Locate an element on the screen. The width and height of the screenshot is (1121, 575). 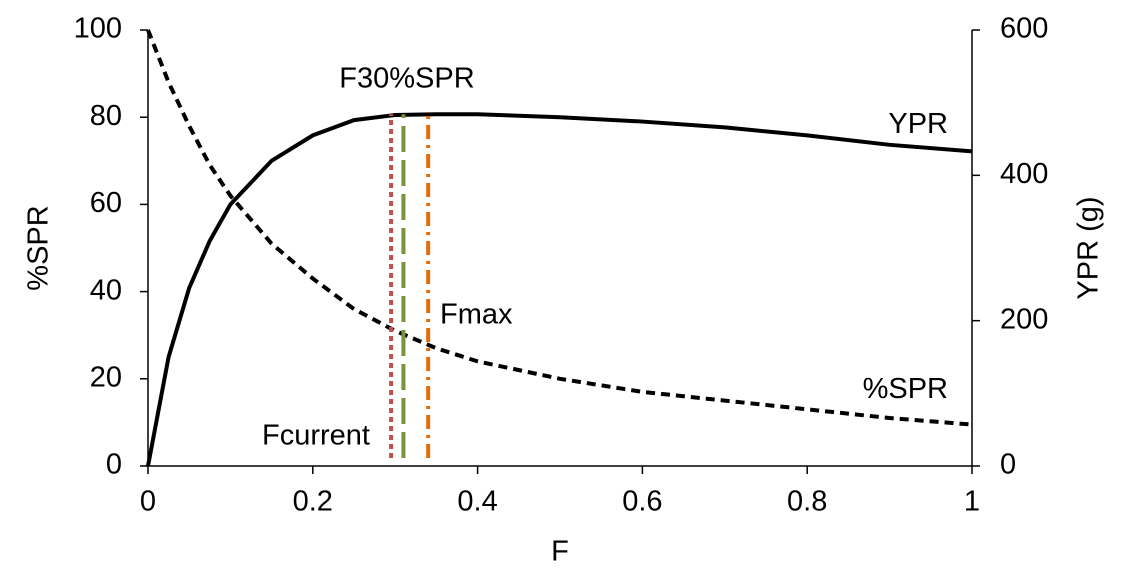
y-axis-label: %SPR is located at coordinates (39, 247).